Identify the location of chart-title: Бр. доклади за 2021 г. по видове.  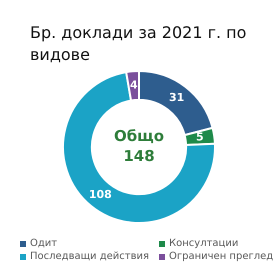
(138, 44).